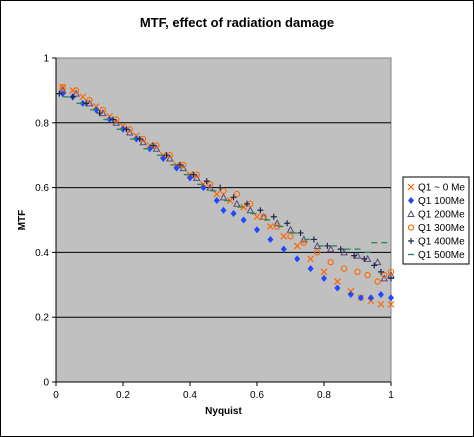 Image resolution: width=474 pixels, height=437 pixels. I want to click on x-tick-label-4: 0.8, so click(324, 395).